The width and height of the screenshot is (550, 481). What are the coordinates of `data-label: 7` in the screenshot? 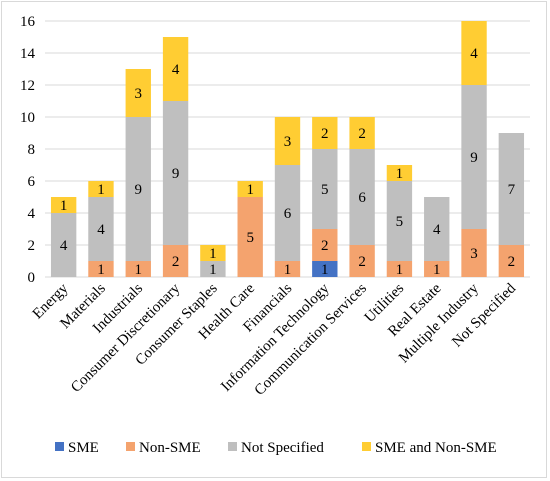 It's located at (512, 190).